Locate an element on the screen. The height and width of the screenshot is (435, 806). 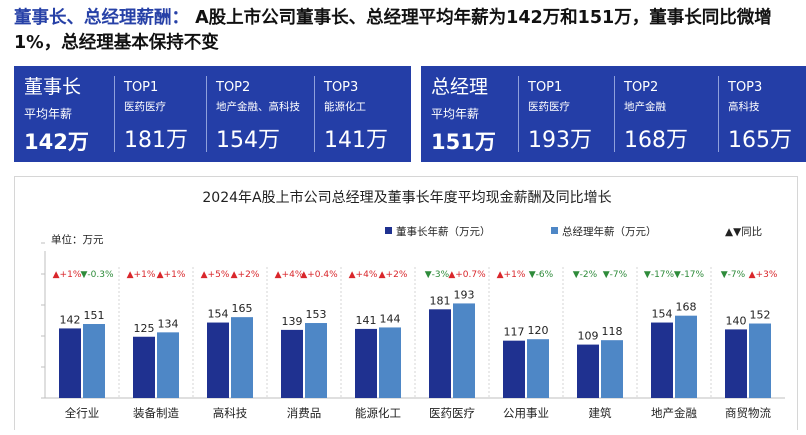
bar-value-label: 140 is located at coordinates (736, 320).